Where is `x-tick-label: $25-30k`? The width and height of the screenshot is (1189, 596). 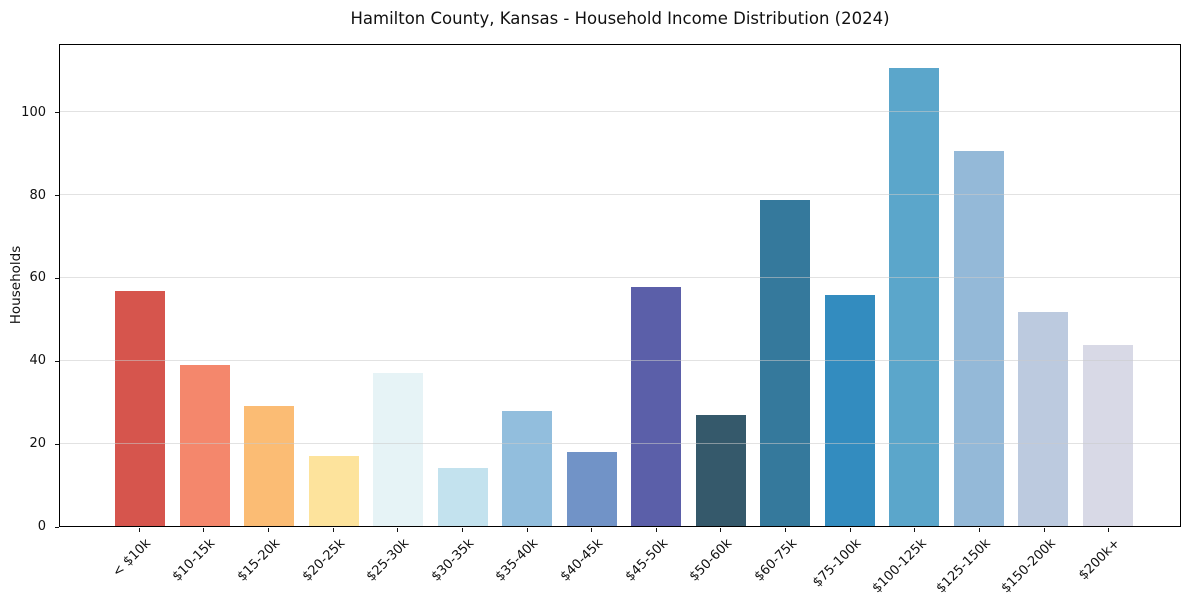 x-tick-label: $25-30k is located at coordinates (388, 560).